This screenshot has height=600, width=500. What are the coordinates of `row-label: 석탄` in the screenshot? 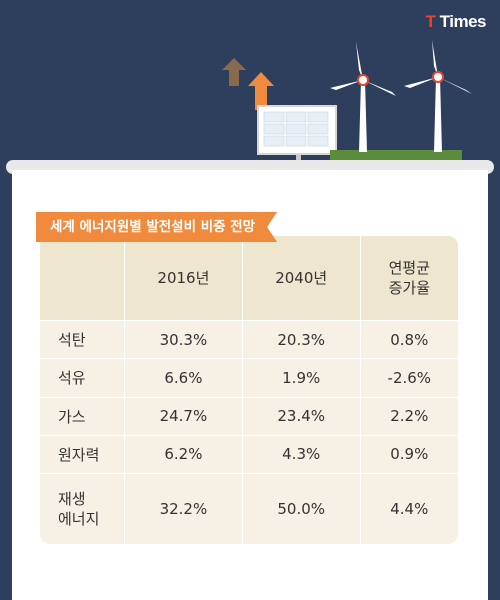 It's located at (82, 340).